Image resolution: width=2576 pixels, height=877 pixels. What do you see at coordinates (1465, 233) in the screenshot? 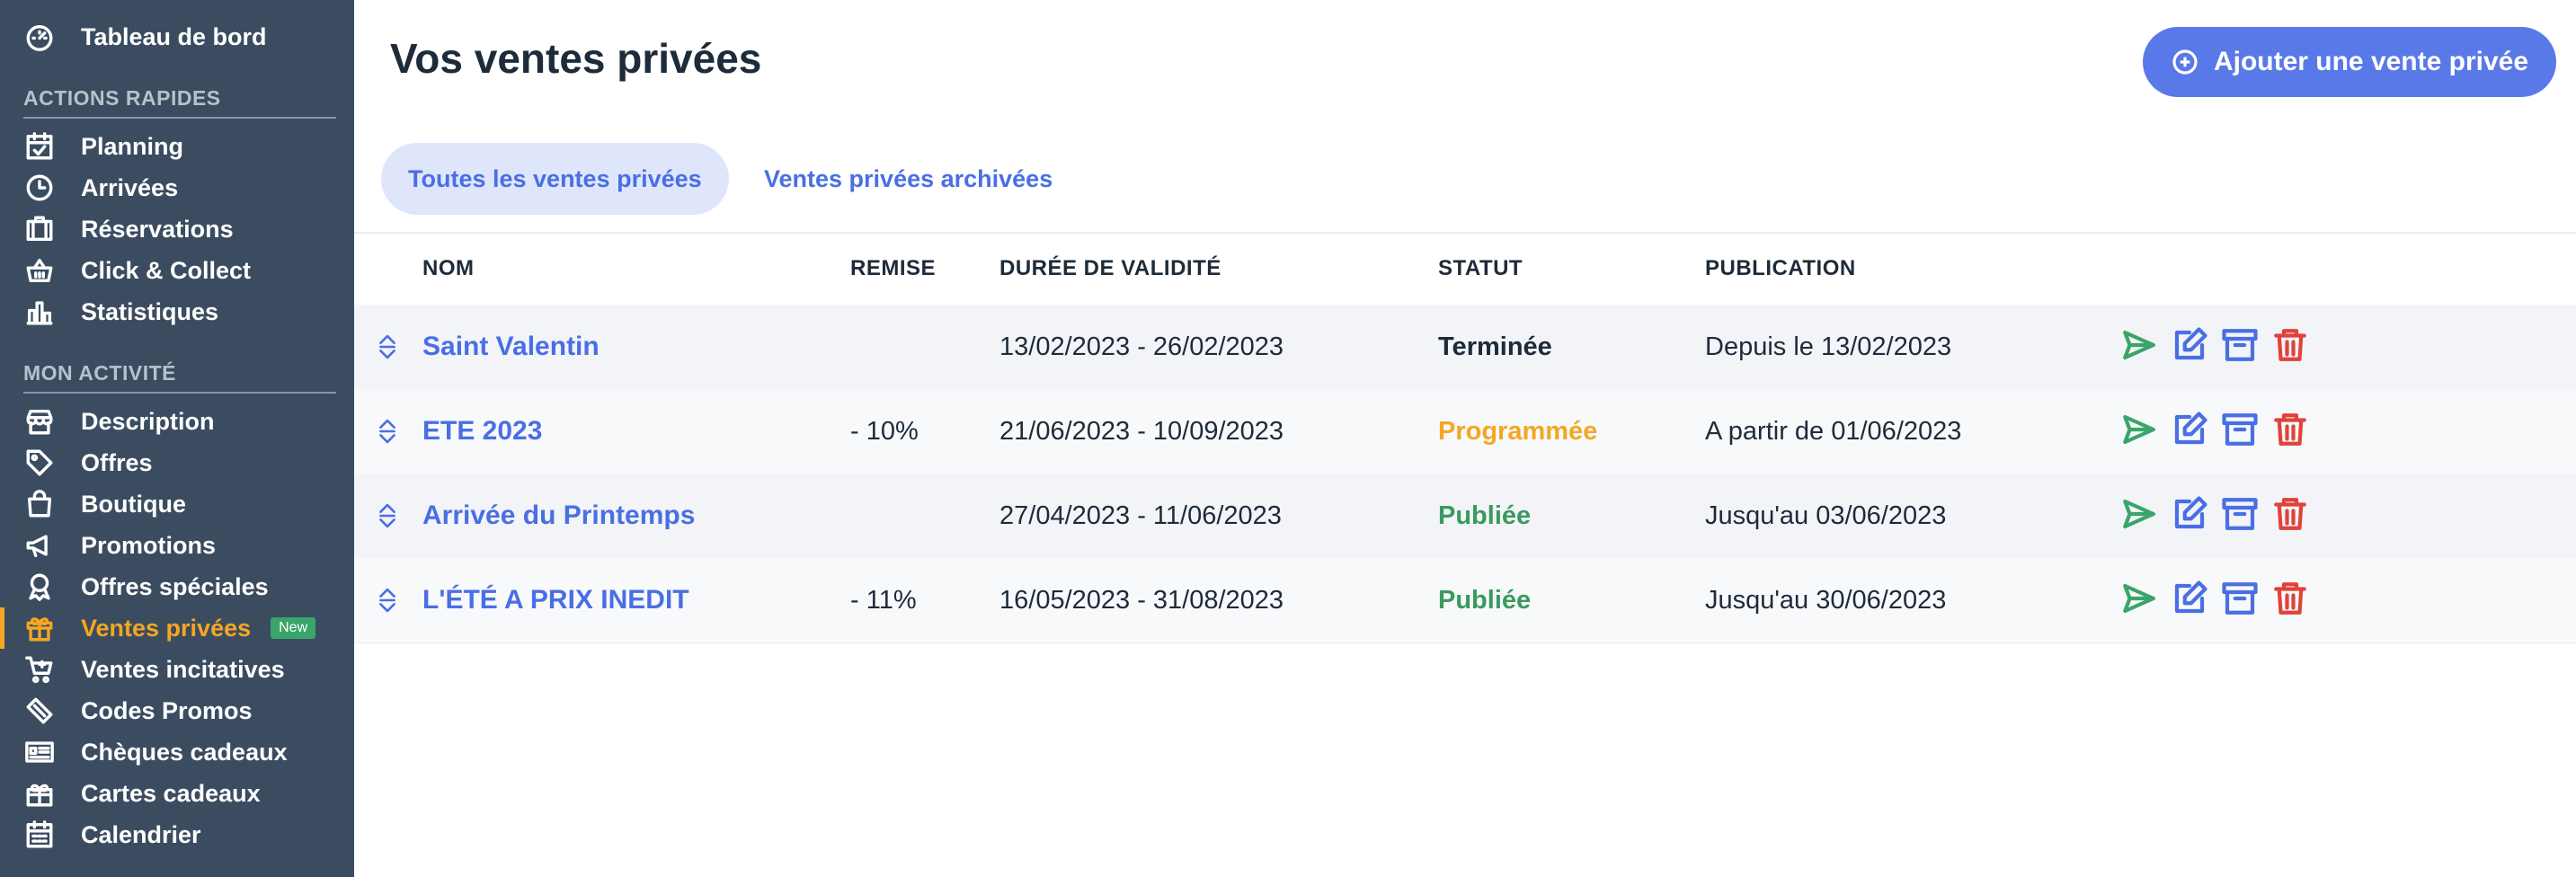
I see `tabs-divider` at bounding box center [1465, 233].